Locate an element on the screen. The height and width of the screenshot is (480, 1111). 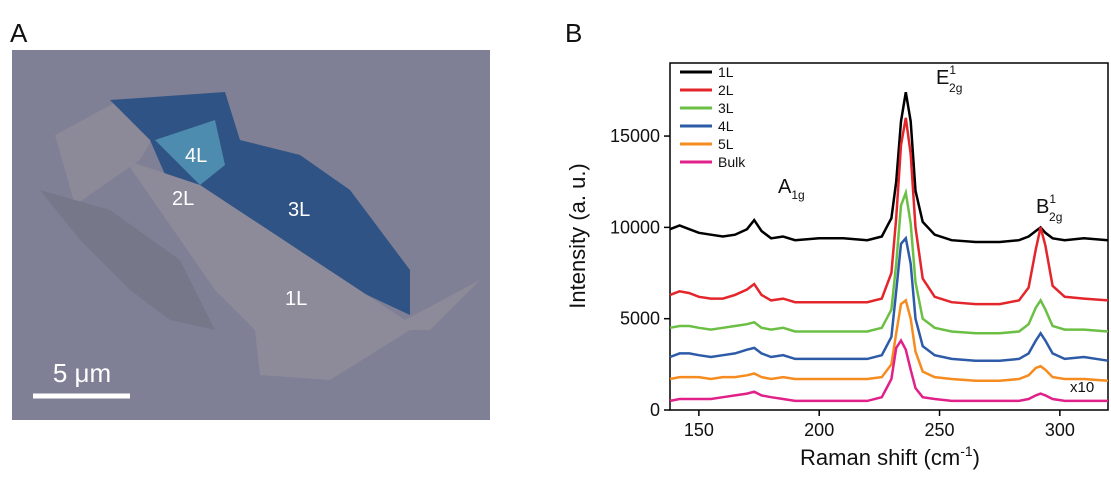
legend-label: 4L is located at coordinates (726, 126).